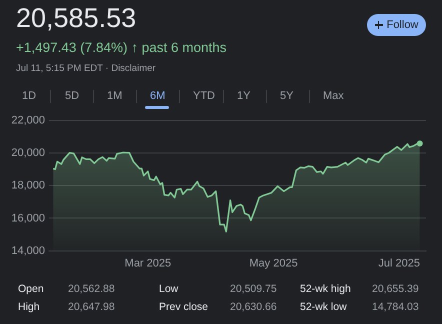 The width and height of the screenshot is (442, 324). Describe the element at coordinates (402, 25) in the screenshot. I see `text: Follow` at that location.